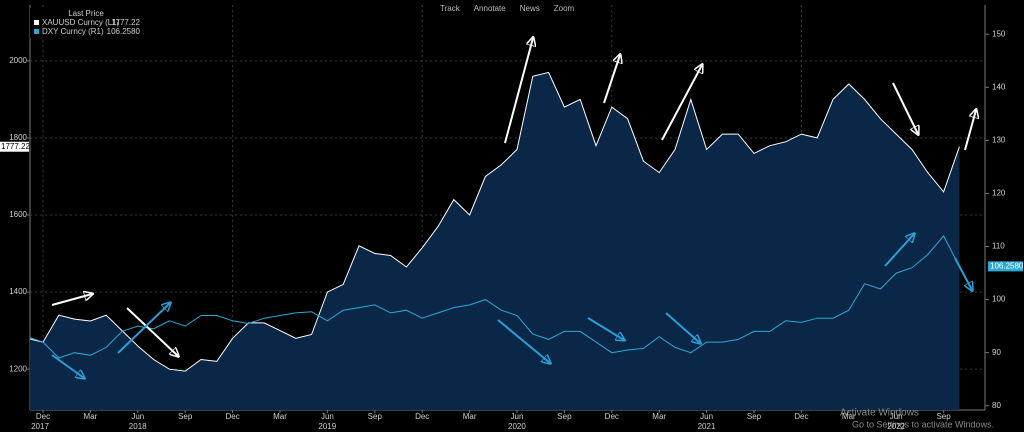  I want to click on legend-label: DXY Curncy (R1), so click(73, 31).